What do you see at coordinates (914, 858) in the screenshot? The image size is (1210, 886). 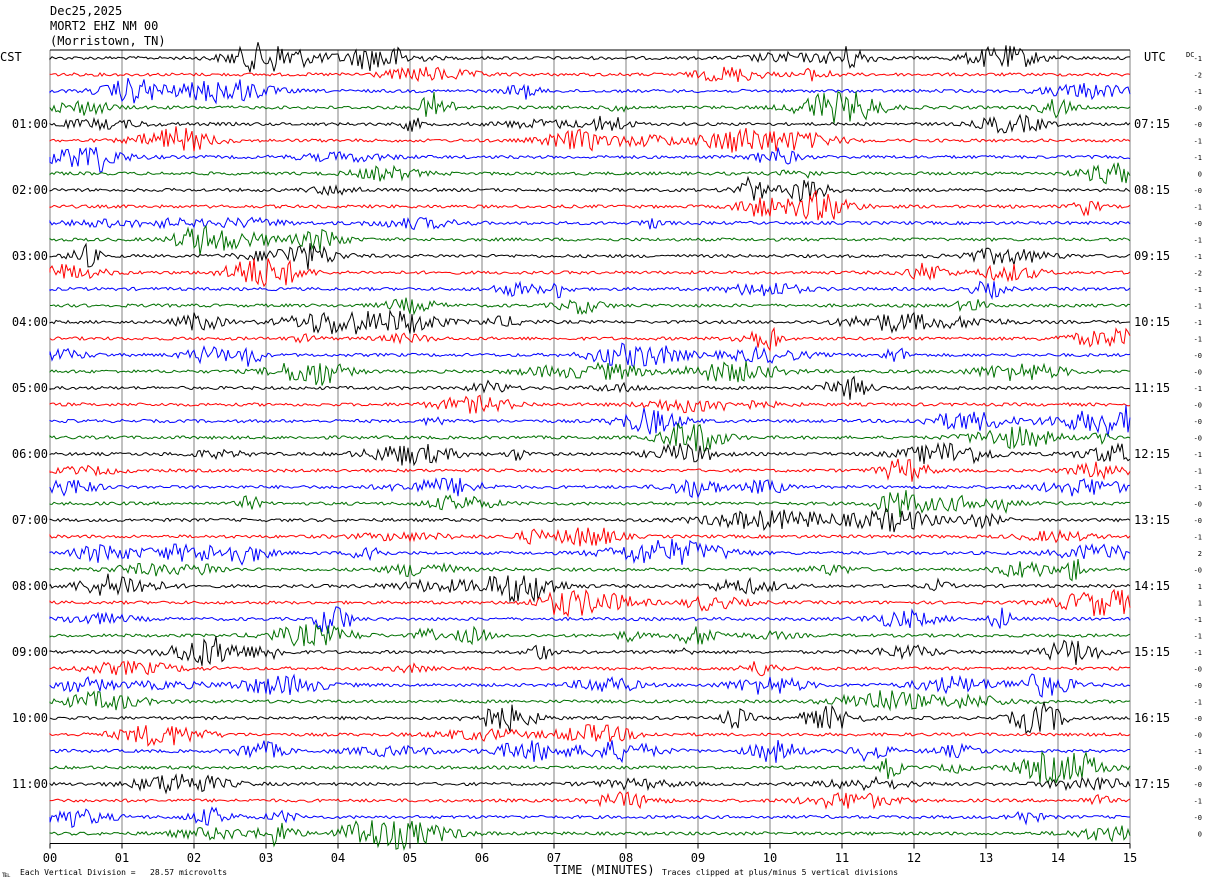 I see `x-tick-label: 12` at bounding box center [914, 858].